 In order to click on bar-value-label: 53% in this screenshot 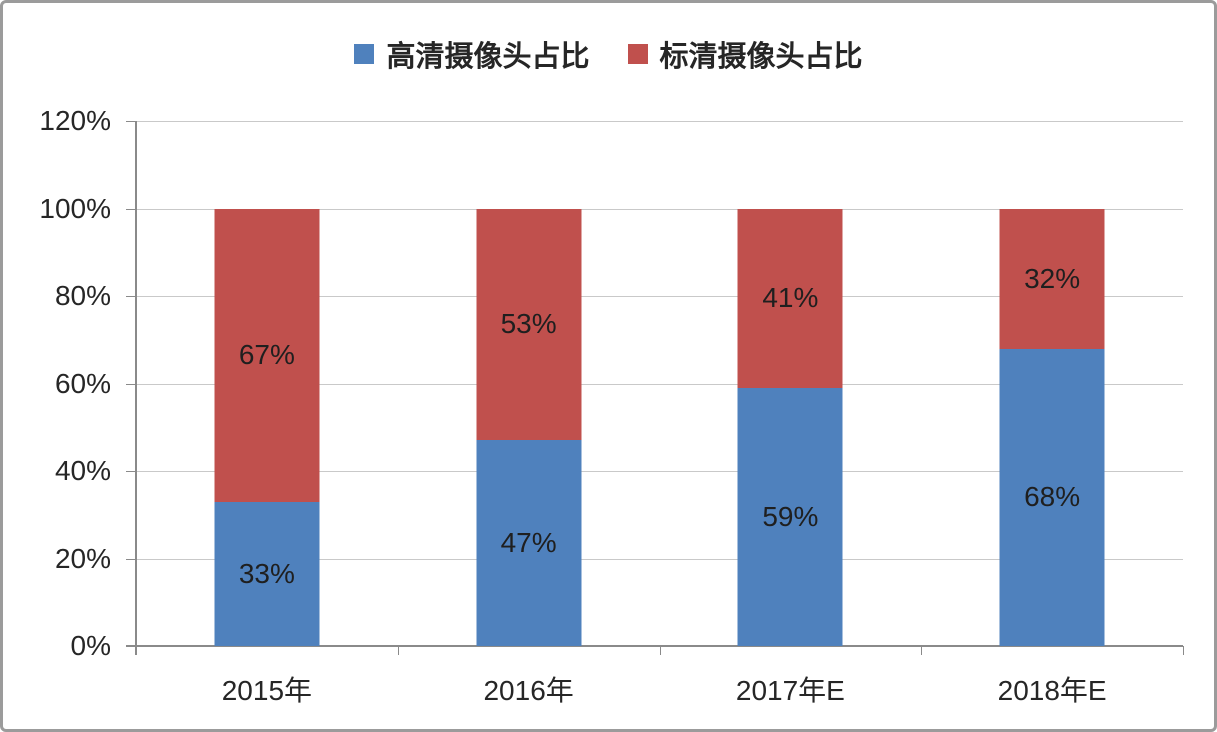, I will do `click(528, 324)`.